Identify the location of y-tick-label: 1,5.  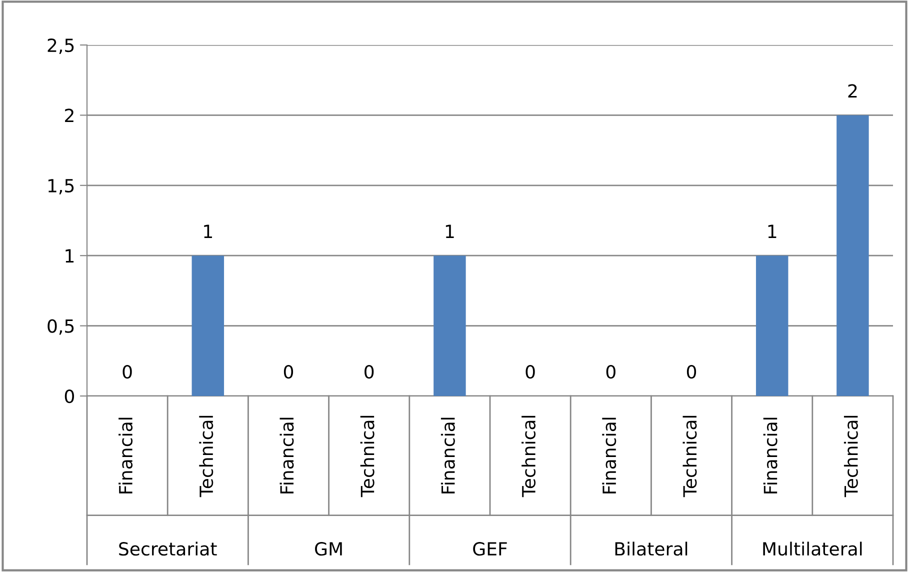
(61, 186).